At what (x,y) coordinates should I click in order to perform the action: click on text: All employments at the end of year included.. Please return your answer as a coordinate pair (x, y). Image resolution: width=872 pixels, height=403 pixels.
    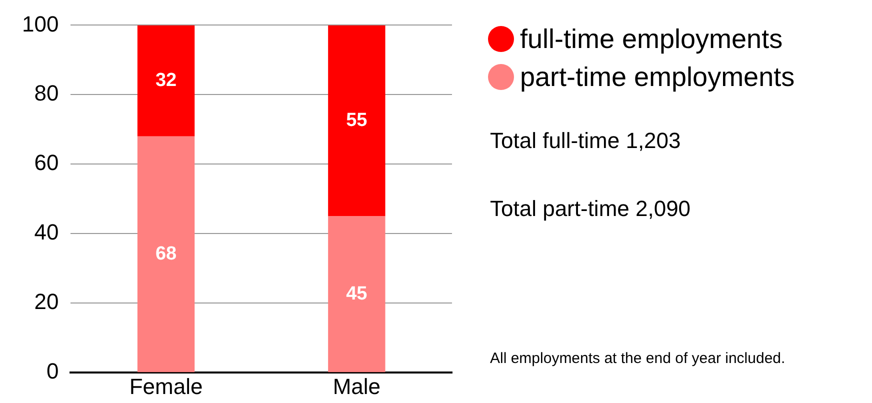
    Looking at the image, I should click on (638, 358).